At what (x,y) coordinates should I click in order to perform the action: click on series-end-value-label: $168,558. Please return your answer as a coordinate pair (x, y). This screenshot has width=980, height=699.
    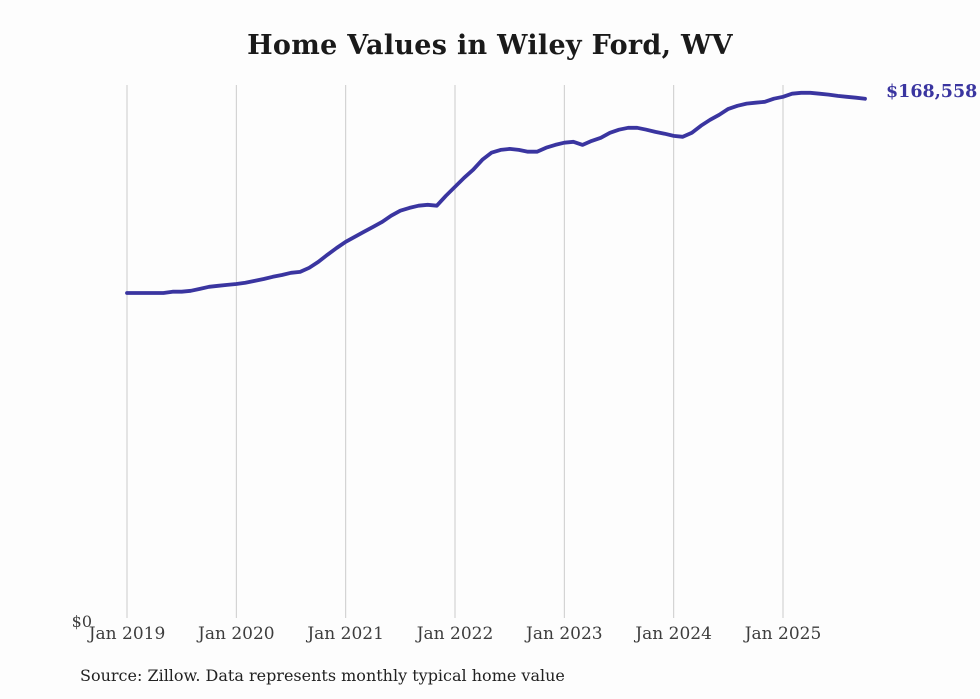
    Looking at the image, I should click on (932, 91).